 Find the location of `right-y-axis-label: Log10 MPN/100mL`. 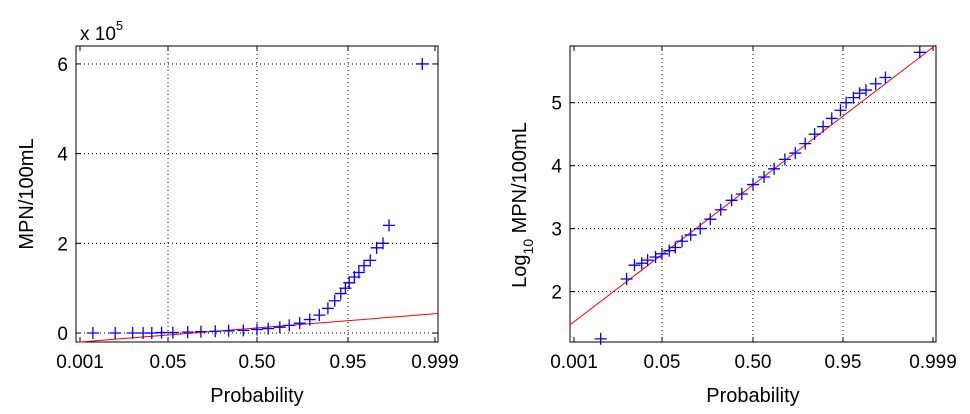

right-y-axis-label: Log10 MPN/100mL is located at coordinates (522, 205).